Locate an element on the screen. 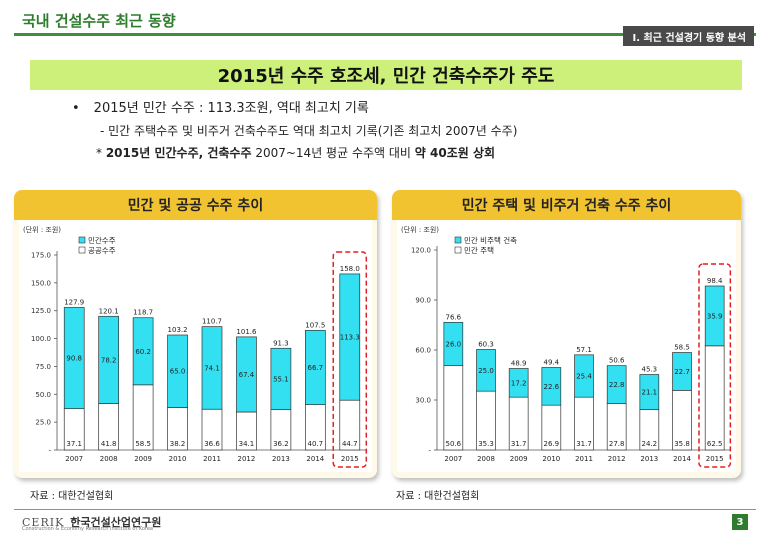 The image size is (770, 533). data-label: 35.3 is located at coordinates (486, 444).